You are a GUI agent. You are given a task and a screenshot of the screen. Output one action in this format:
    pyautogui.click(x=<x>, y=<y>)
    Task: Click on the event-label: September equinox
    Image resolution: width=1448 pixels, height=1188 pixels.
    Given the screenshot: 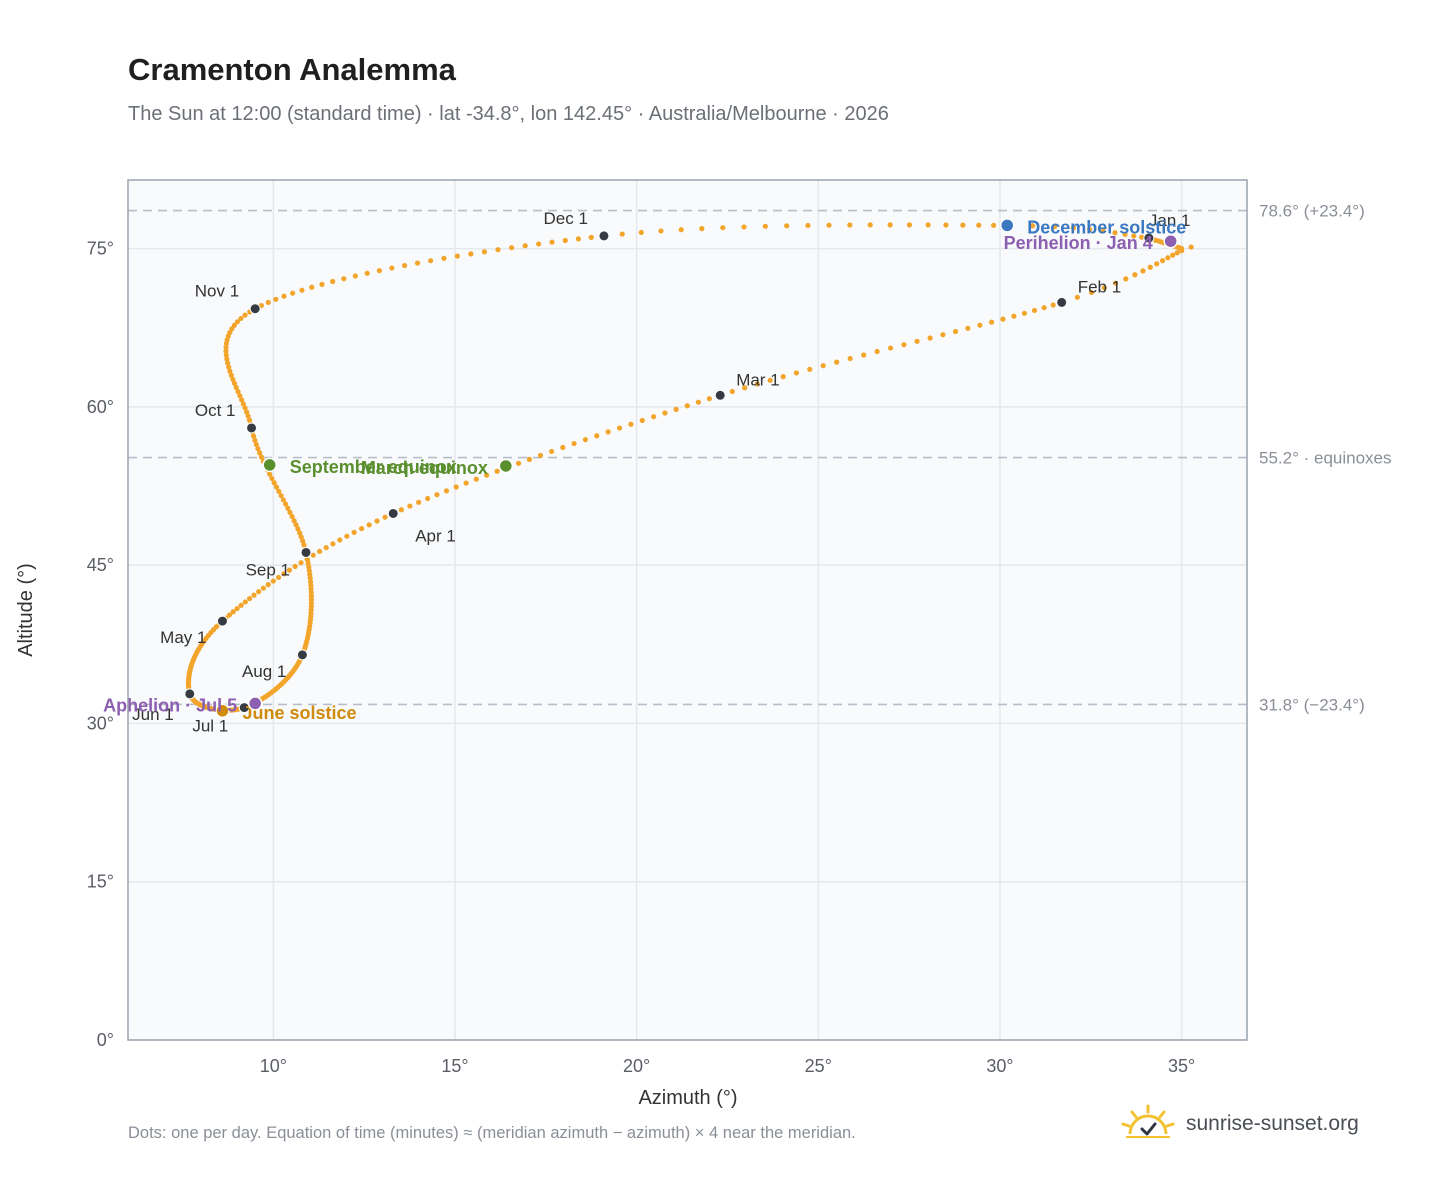 What is the action you would take?
    pyautogui.click(x=373, y=467)
    